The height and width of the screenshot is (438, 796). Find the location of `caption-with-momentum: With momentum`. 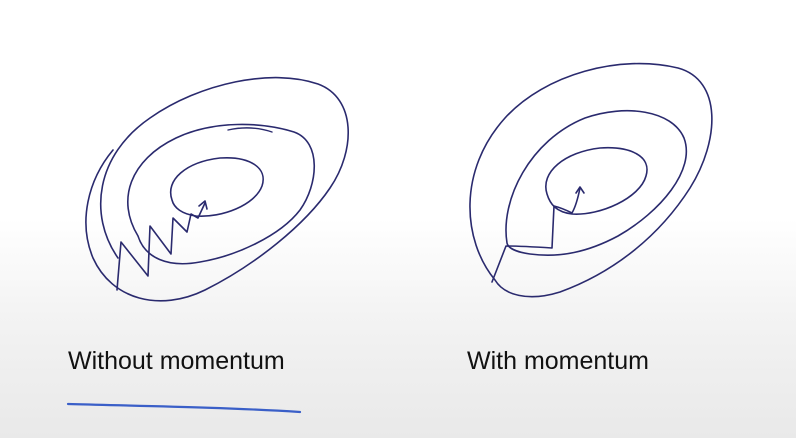

caption-with-momentum: With momentum is located at coordinates (558, 361).